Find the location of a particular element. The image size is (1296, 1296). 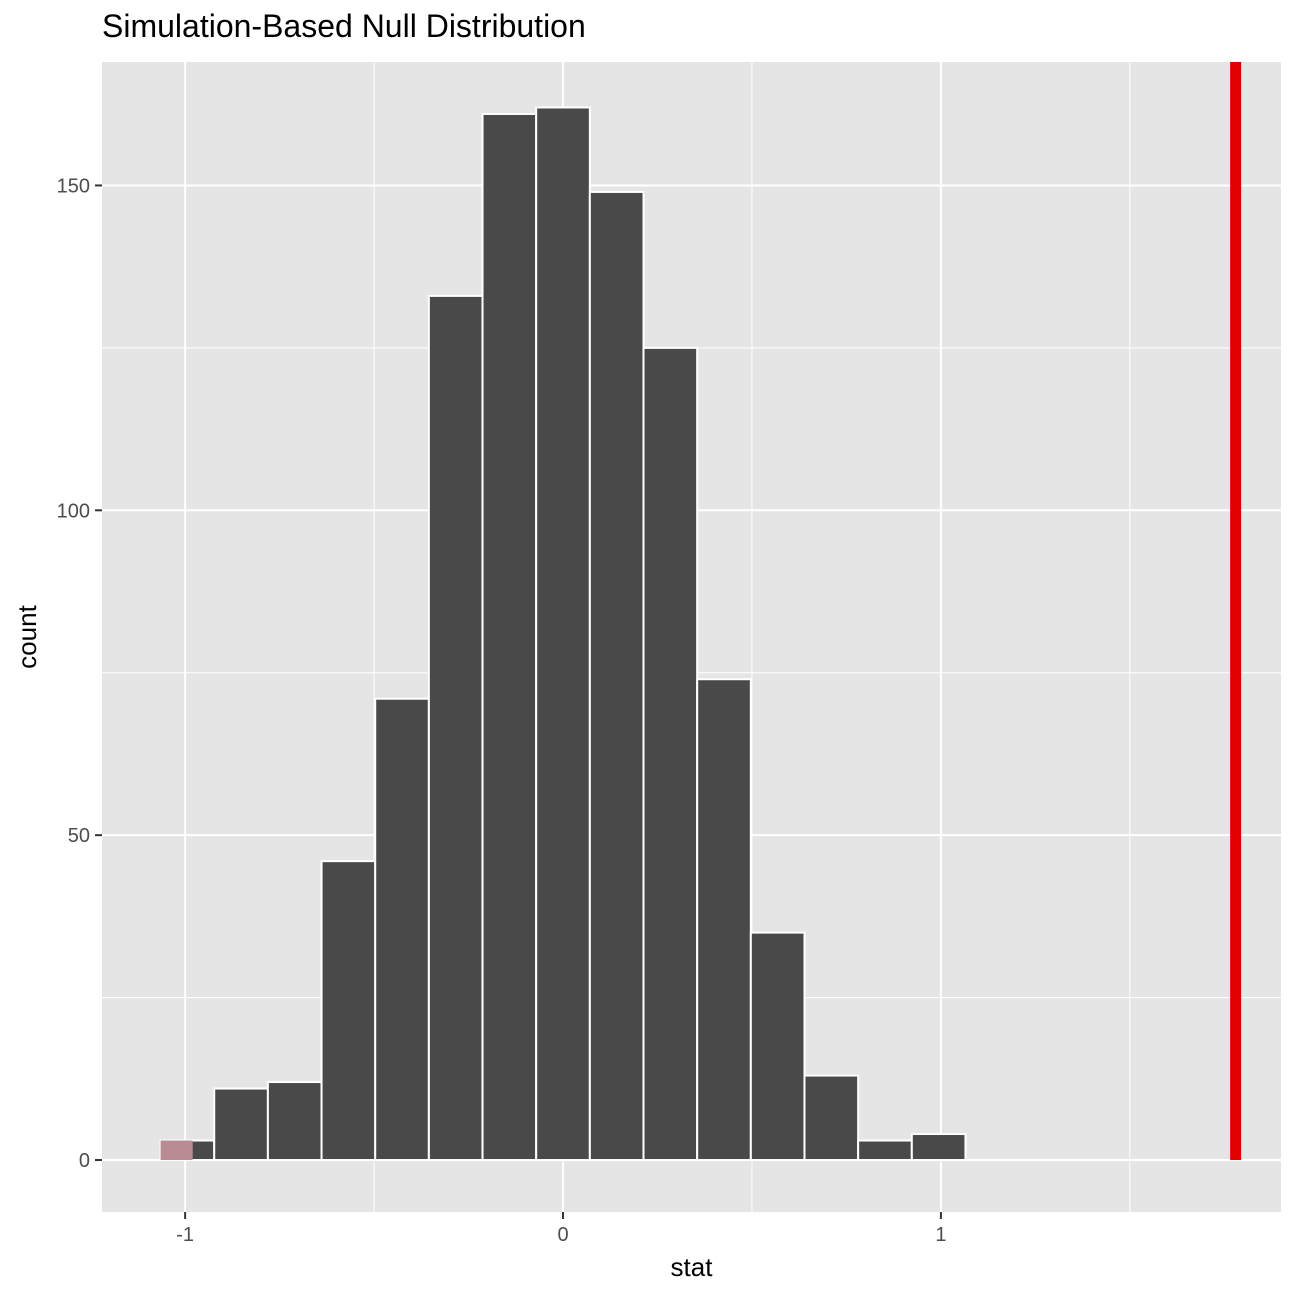

x-tick-label: -1 is located at coordinates (185, 1235).